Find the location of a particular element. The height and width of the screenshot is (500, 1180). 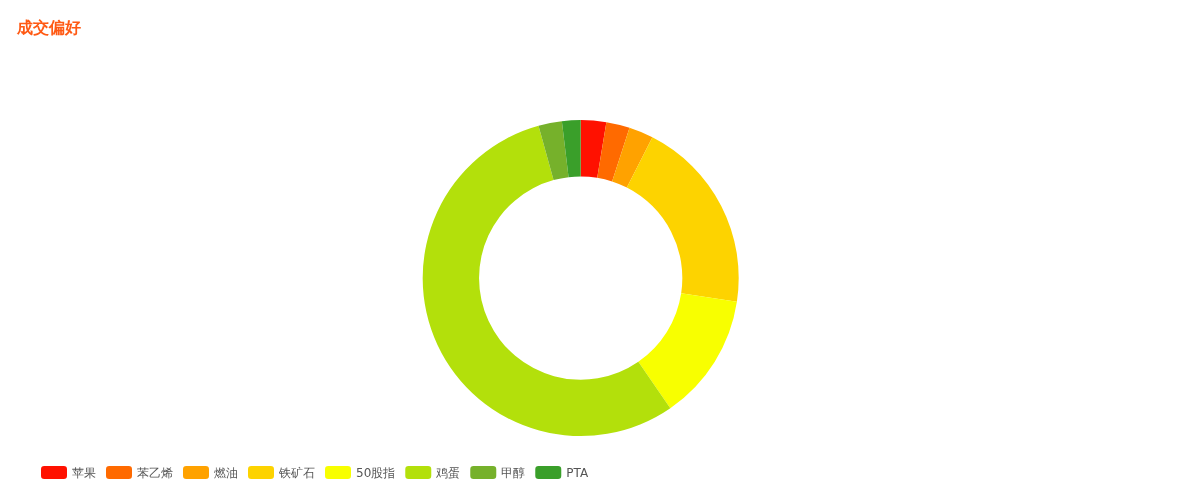

legend-label: 50股指 is located at coordinates (376, 472).